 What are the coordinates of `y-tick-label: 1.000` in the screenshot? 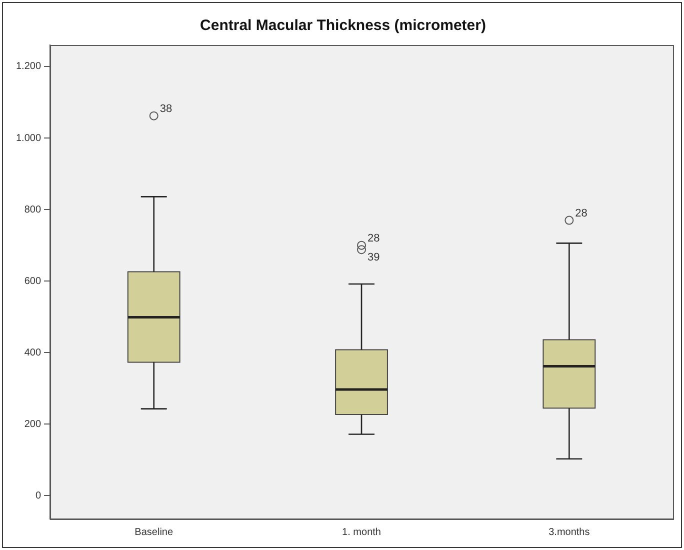 It's located at (29, 138).